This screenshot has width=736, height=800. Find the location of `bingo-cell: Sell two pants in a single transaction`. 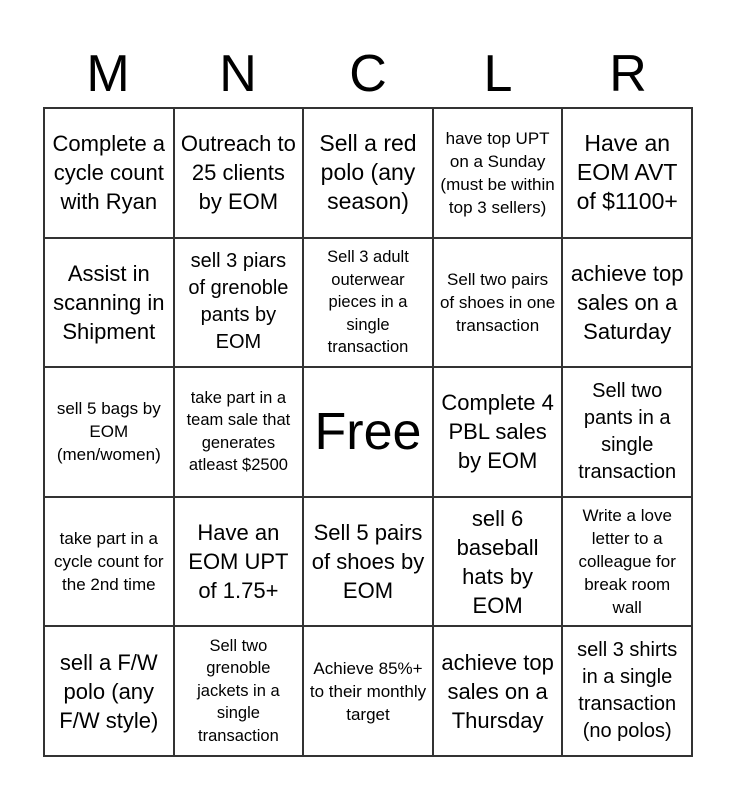

bingo-cell: Sell two pants in a single transaction is located at coordinates (627, 432).